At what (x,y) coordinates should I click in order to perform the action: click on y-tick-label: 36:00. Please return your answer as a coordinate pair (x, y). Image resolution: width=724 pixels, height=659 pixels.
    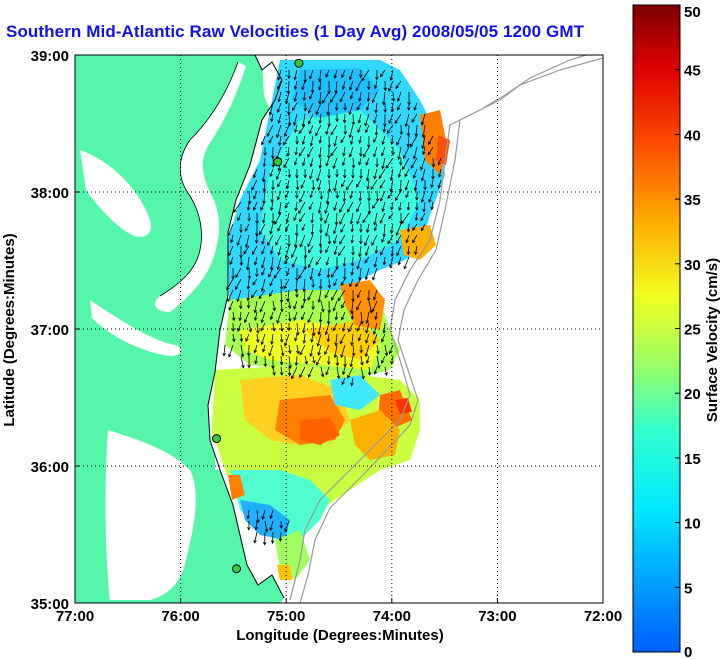
    Looking at the image, I should click on (50, 467).